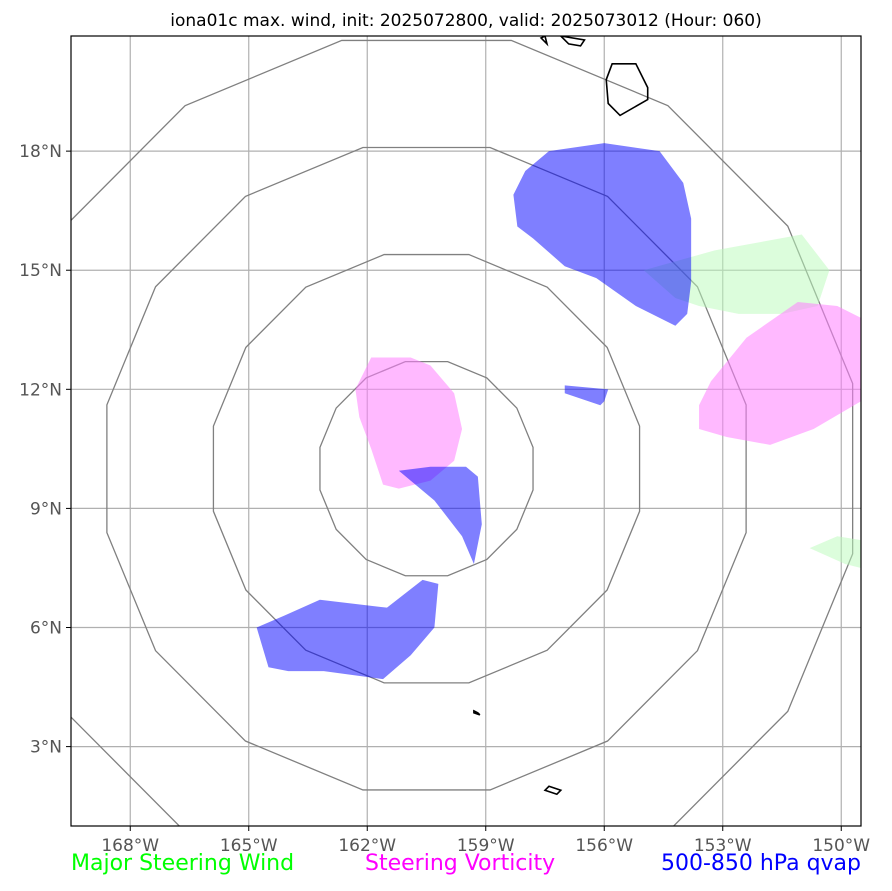 This screenshot has width=892, height=891. Describe the element at coordinates (604, 846) in the screenshot. I see `x-tick-label: 156°W` at that location.